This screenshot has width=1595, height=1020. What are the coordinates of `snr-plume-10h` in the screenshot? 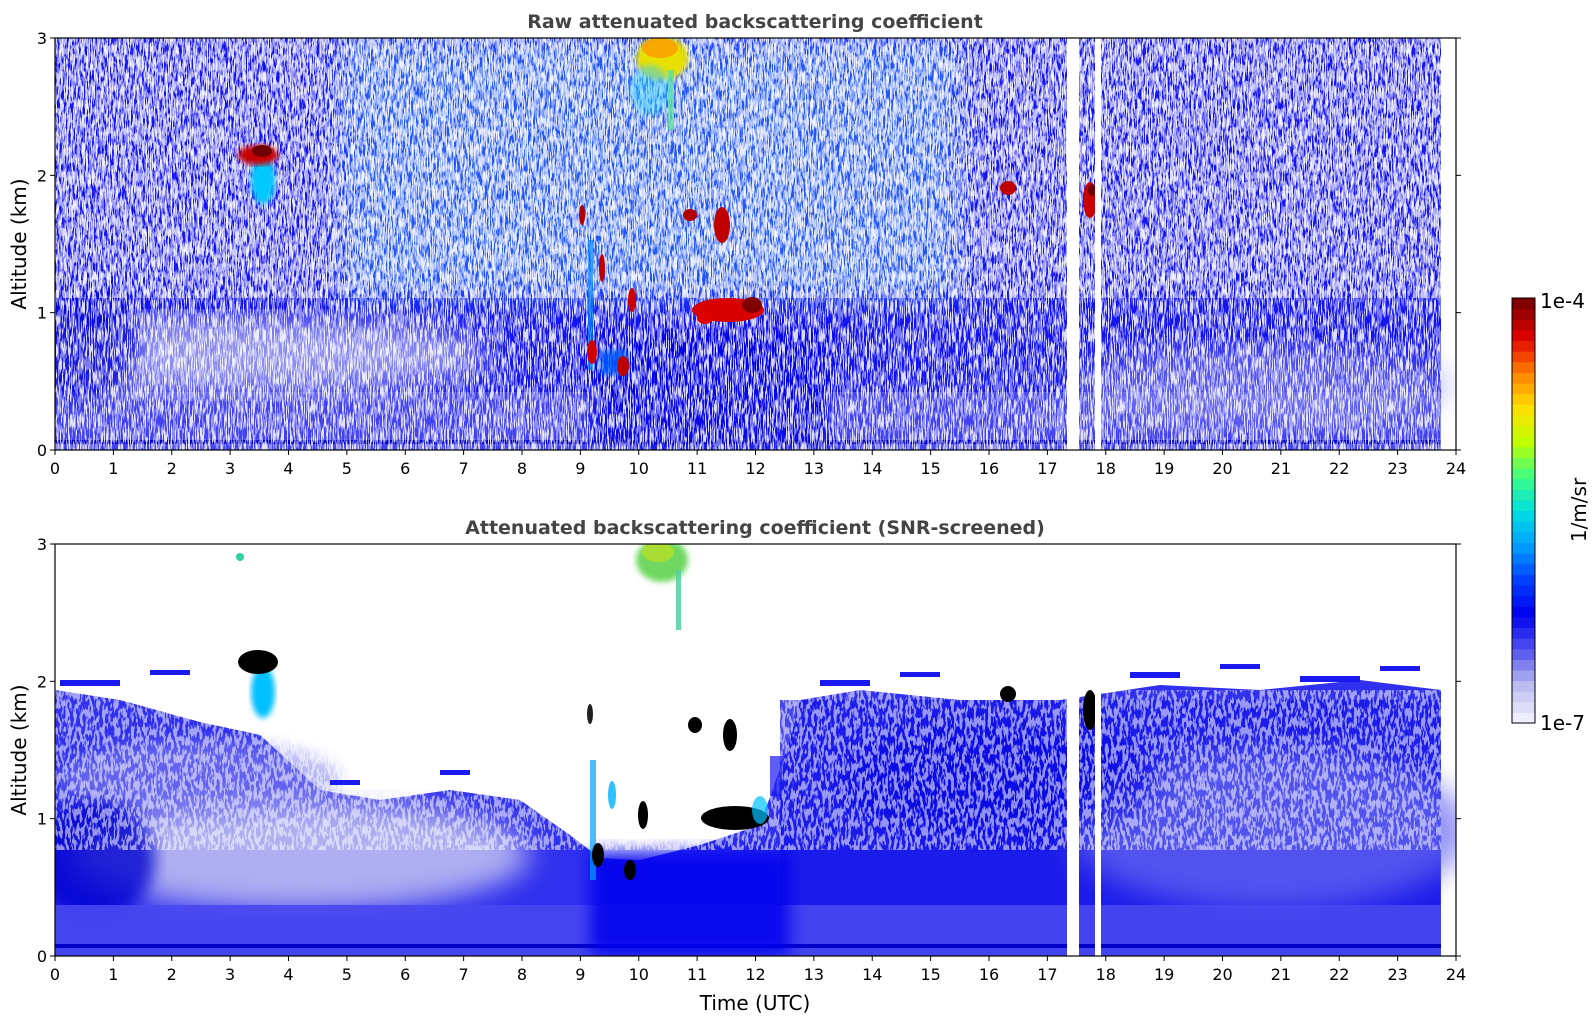 It's located at (662, 587).